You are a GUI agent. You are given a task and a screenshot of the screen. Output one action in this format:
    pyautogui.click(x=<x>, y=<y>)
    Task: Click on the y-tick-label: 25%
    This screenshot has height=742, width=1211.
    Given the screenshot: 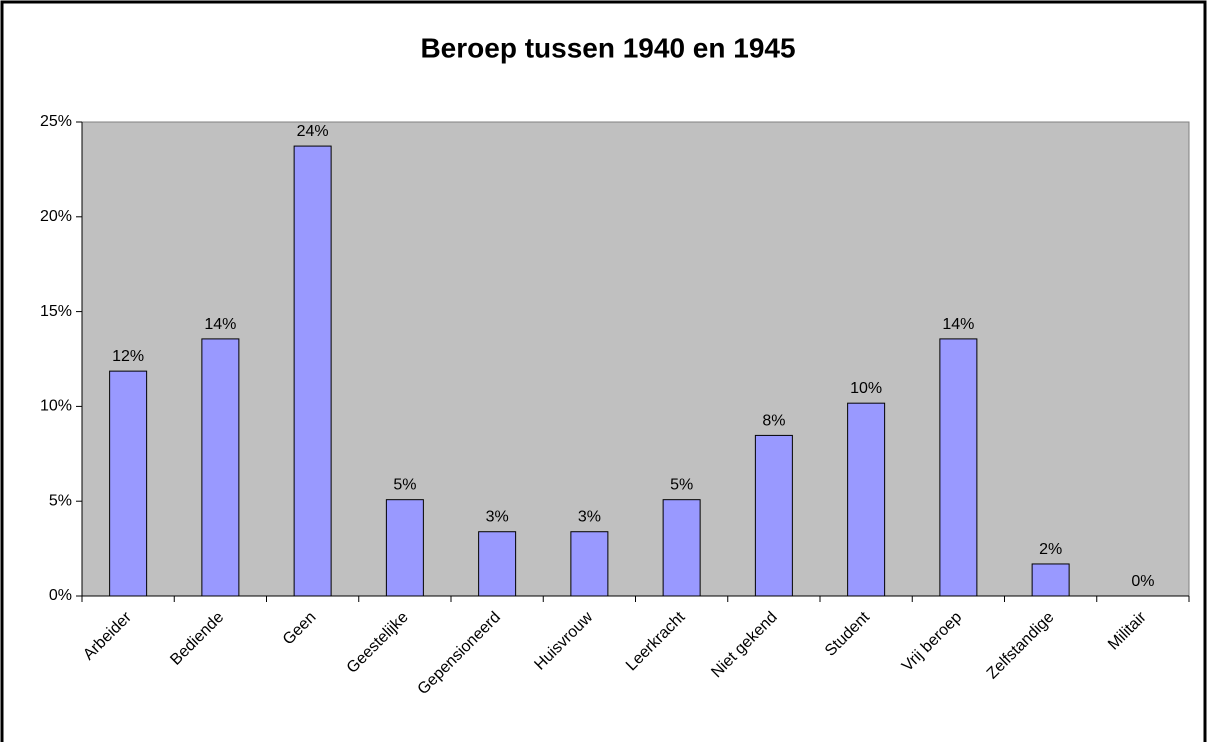 What is the action you would take?
    pyautogui.click(x=56, y=121)
    